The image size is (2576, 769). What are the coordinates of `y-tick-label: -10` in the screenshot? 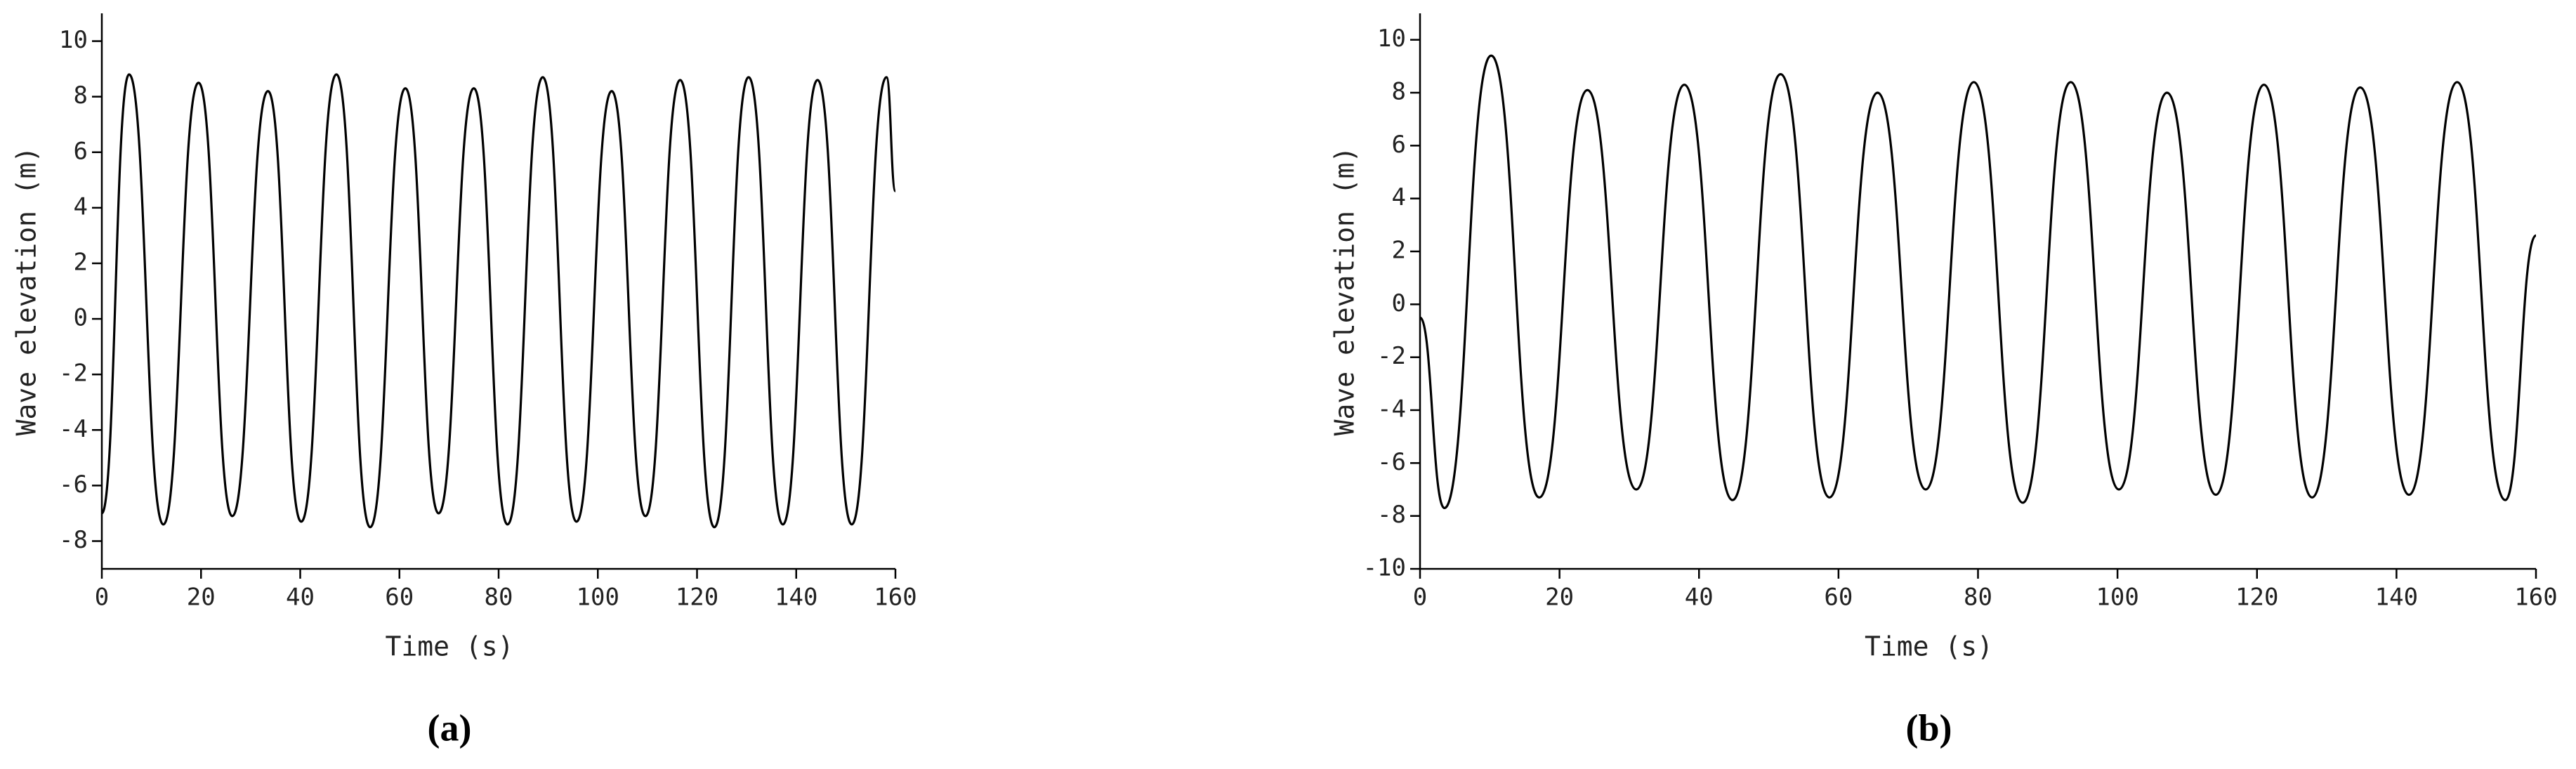 It's located at (1384, 568).